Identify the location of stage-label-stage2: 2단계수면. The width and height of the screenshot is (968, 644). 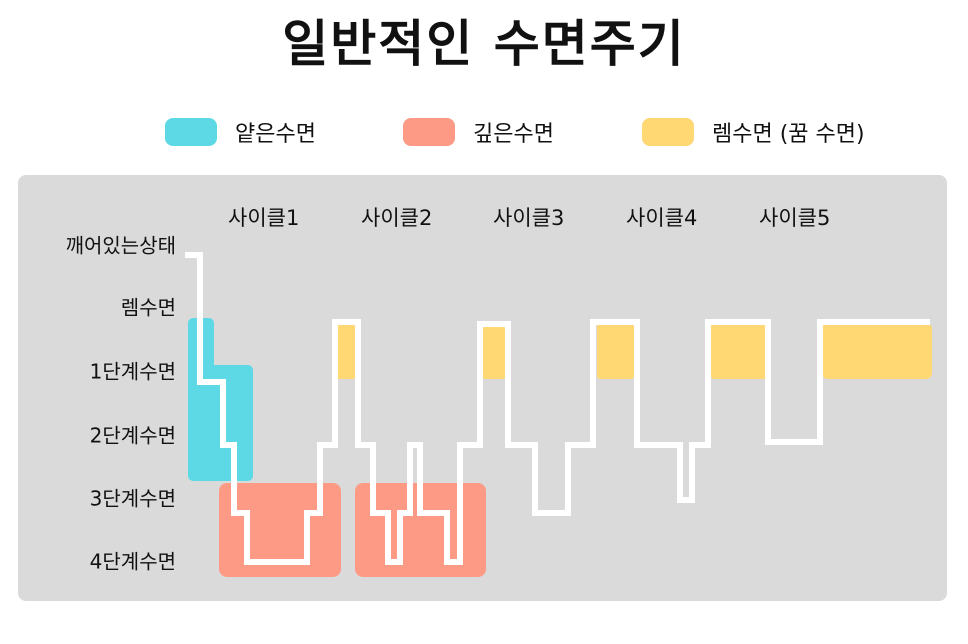
(132, 435).